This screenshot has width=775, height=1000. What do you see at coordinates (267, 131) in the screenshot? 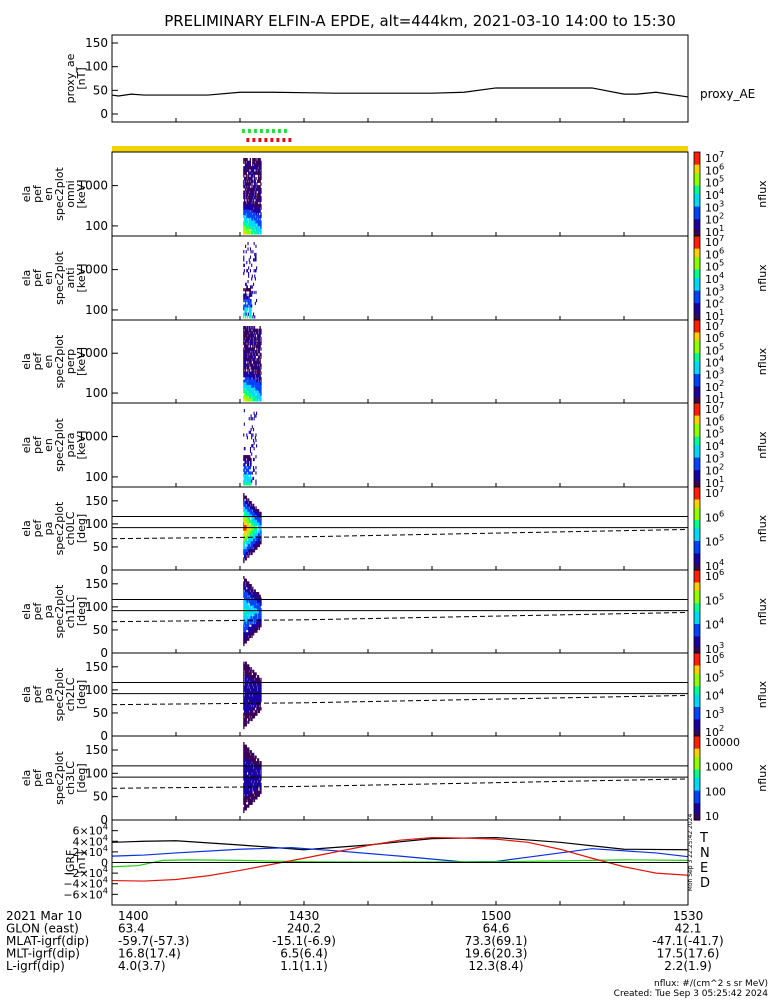
I see `green-tick` at bounding box center [267, 131].